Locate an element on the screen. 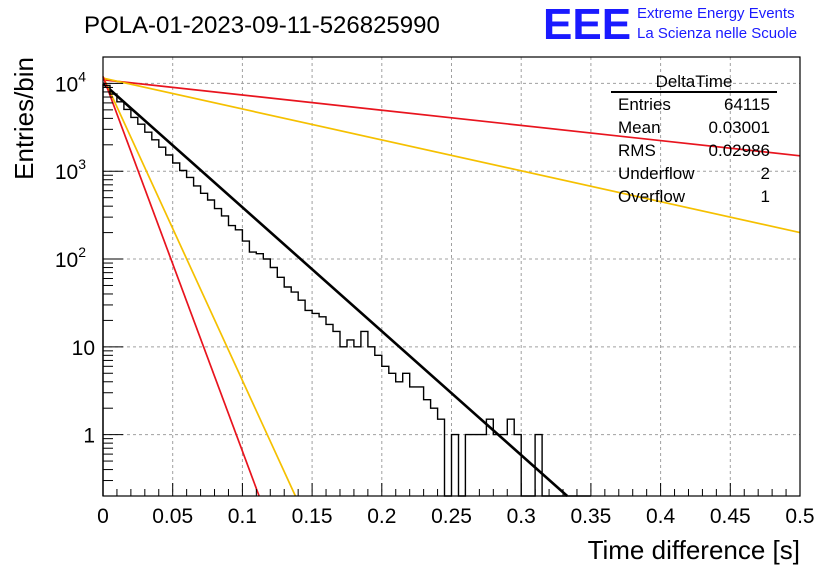 The width and height of the screenshot is (836, 572). logo-line2: La Scienza nelle Scuole is located at coordinates (717, 33).